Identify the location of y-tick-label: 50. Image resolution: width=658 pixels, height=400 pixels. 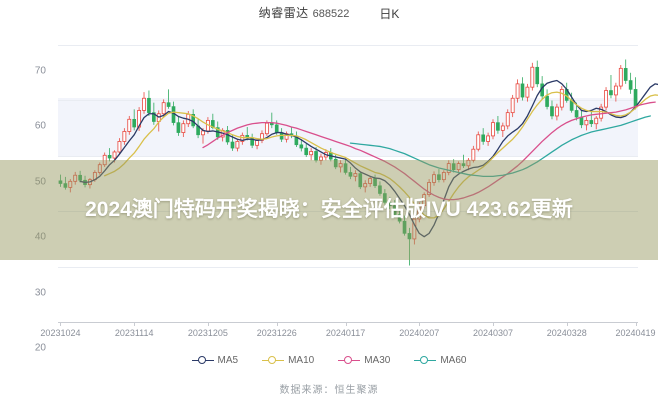
(40, 182).